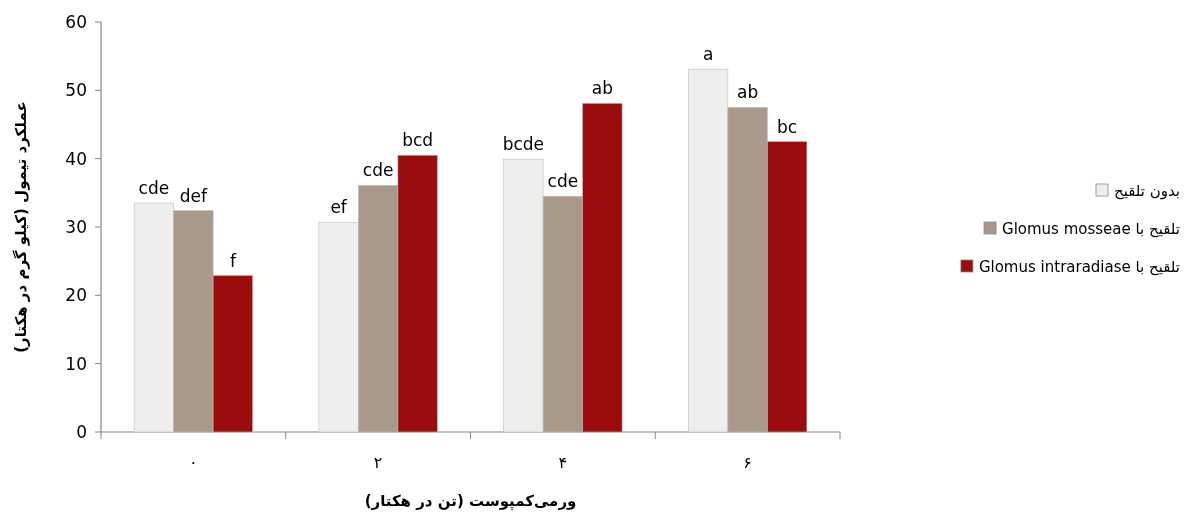 This screenshot has height=524, width=1194. Describe the element at coordinates (378, 462) in the screenshot. I see `x-tick-label: ۲` at that location.